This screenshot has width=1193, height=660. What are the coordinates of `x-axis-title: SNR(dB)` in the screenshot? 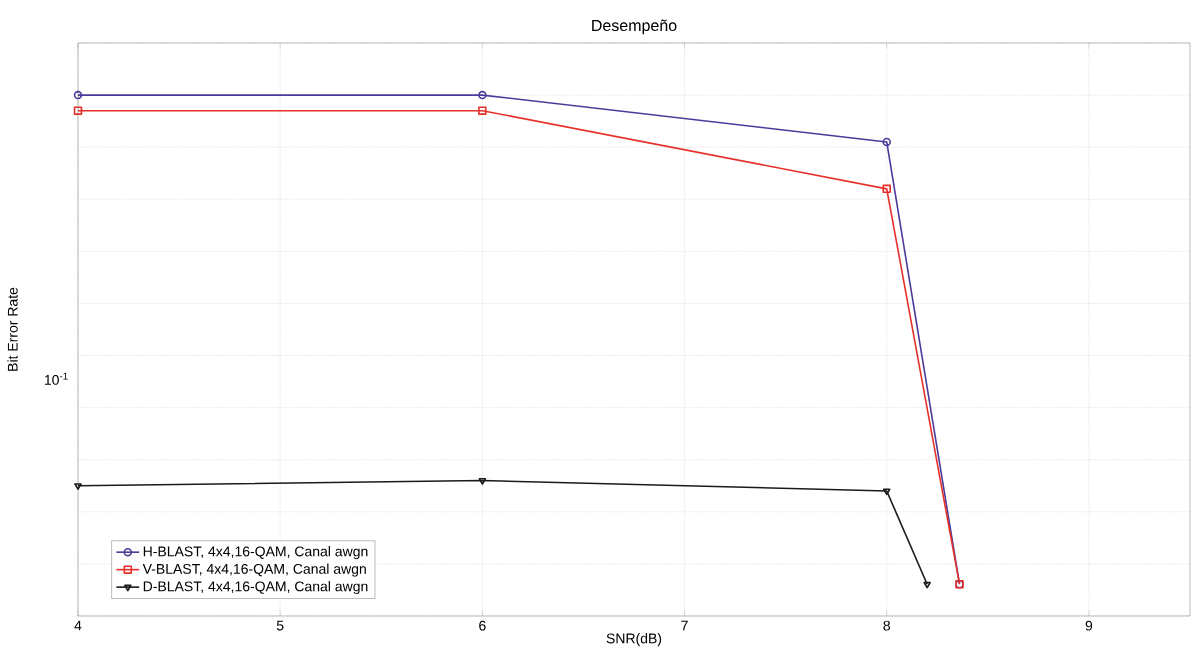 It's located at (634, 640).